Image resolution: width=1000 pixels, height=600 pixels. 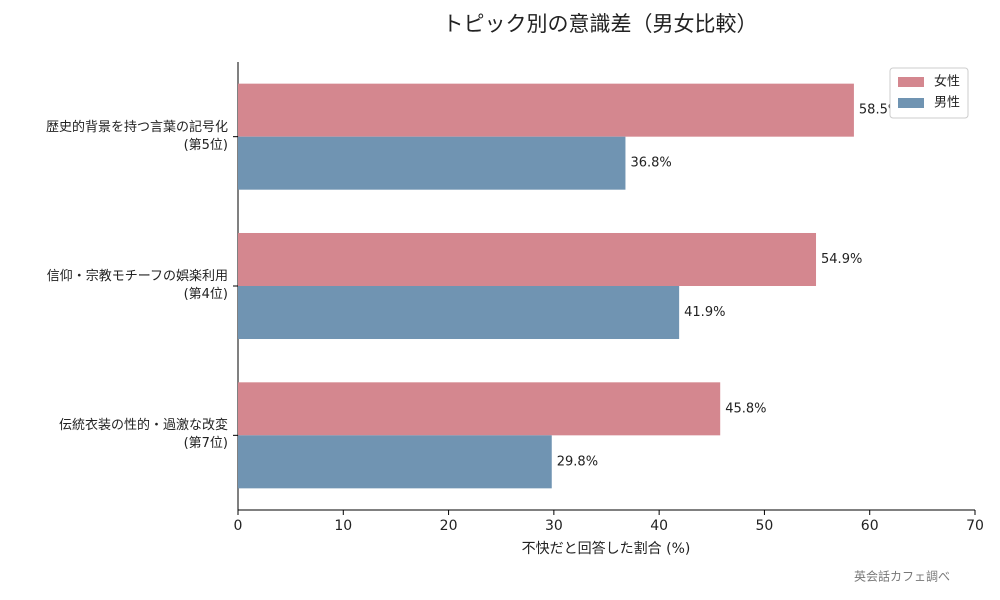 I want to click on x-tick-label: 50, so click(x=765, y=526).